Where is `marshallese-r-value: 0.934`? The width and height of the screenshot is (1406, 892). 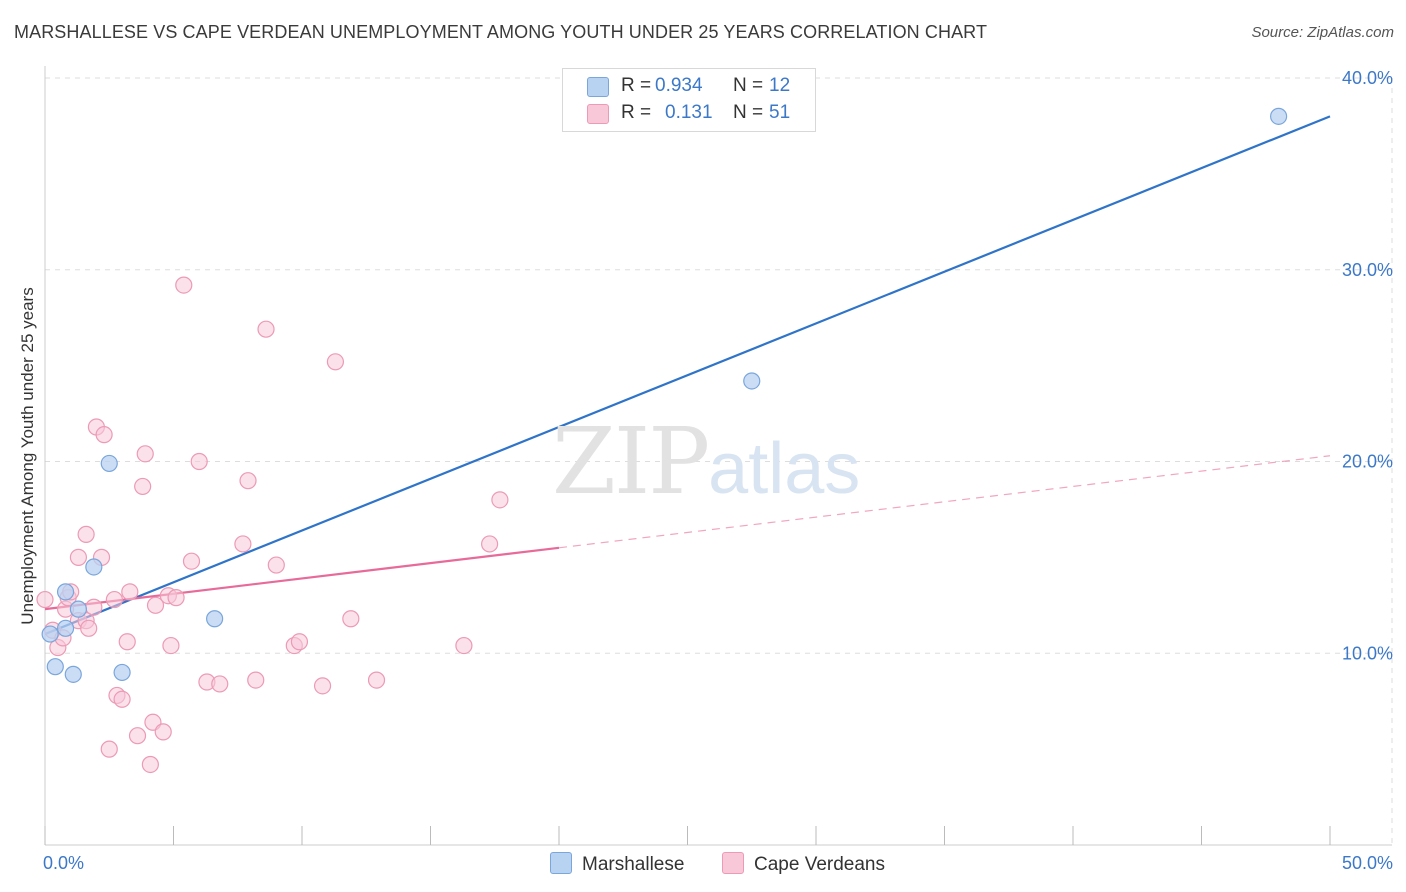 marshallese-r-value: 0.934 is located at coordinates (679, 85).